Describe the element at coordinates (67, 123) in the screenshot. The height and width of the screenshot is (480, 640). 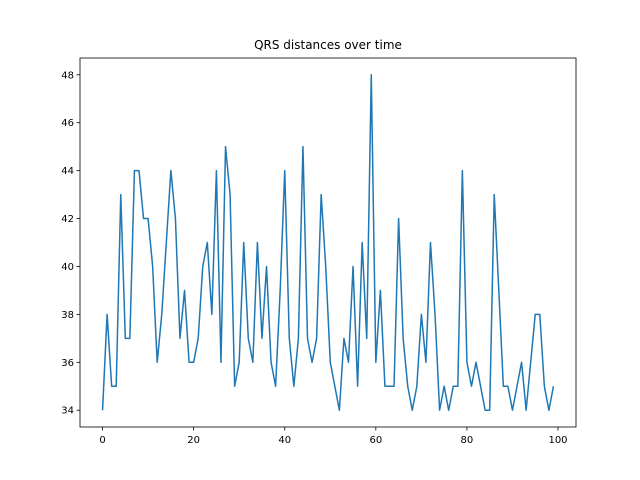
I see `y-tick-label: 46` at that location.